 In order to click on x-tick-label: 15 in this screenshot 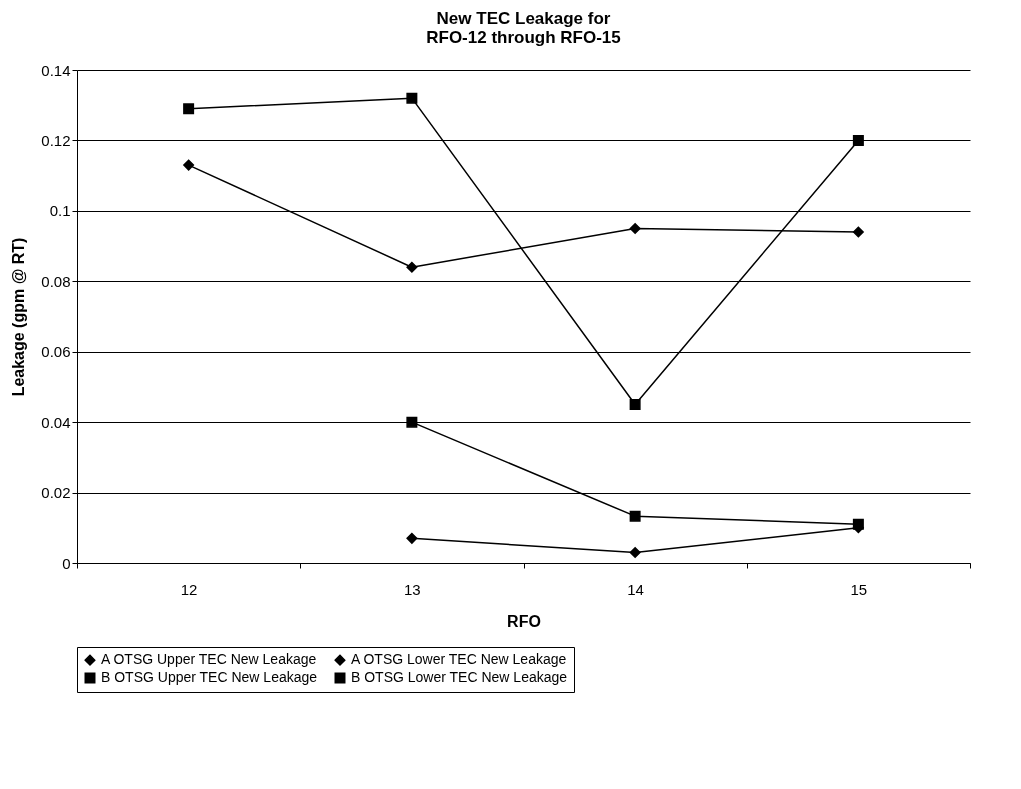, I will do `click(859, 589)`.